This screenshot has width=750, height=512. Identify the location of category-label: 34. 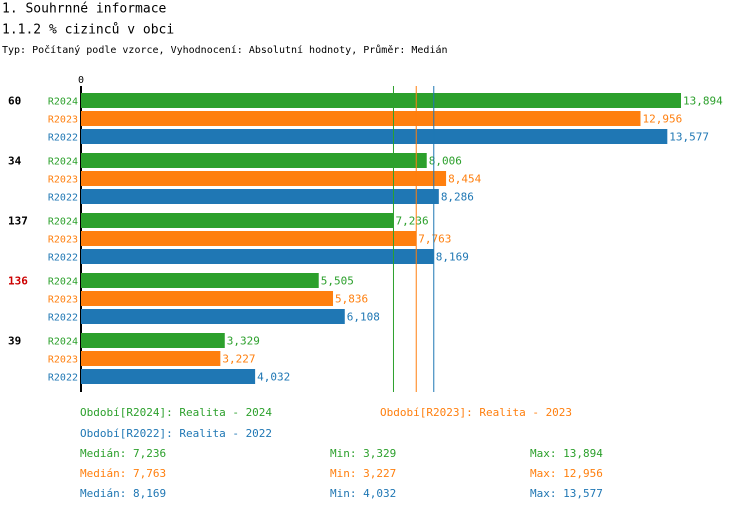
(15, 161).